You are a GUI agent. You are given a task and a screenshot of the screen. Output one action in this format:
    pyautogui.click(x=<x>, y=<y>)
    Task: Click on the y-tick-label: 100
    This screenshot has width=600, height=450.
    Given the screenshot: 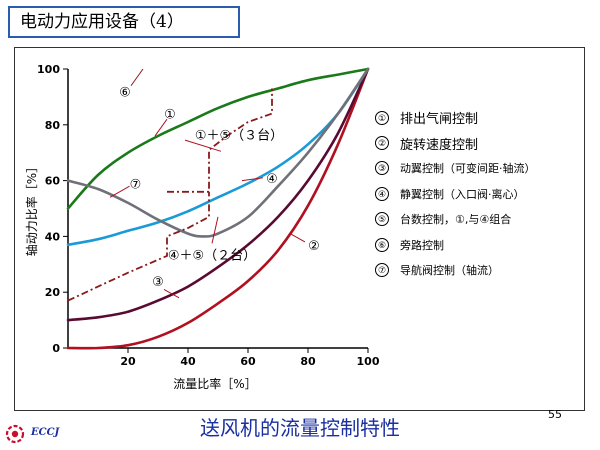 What is the action you would take?
    pyautogui.click(x=48, y=69)
    